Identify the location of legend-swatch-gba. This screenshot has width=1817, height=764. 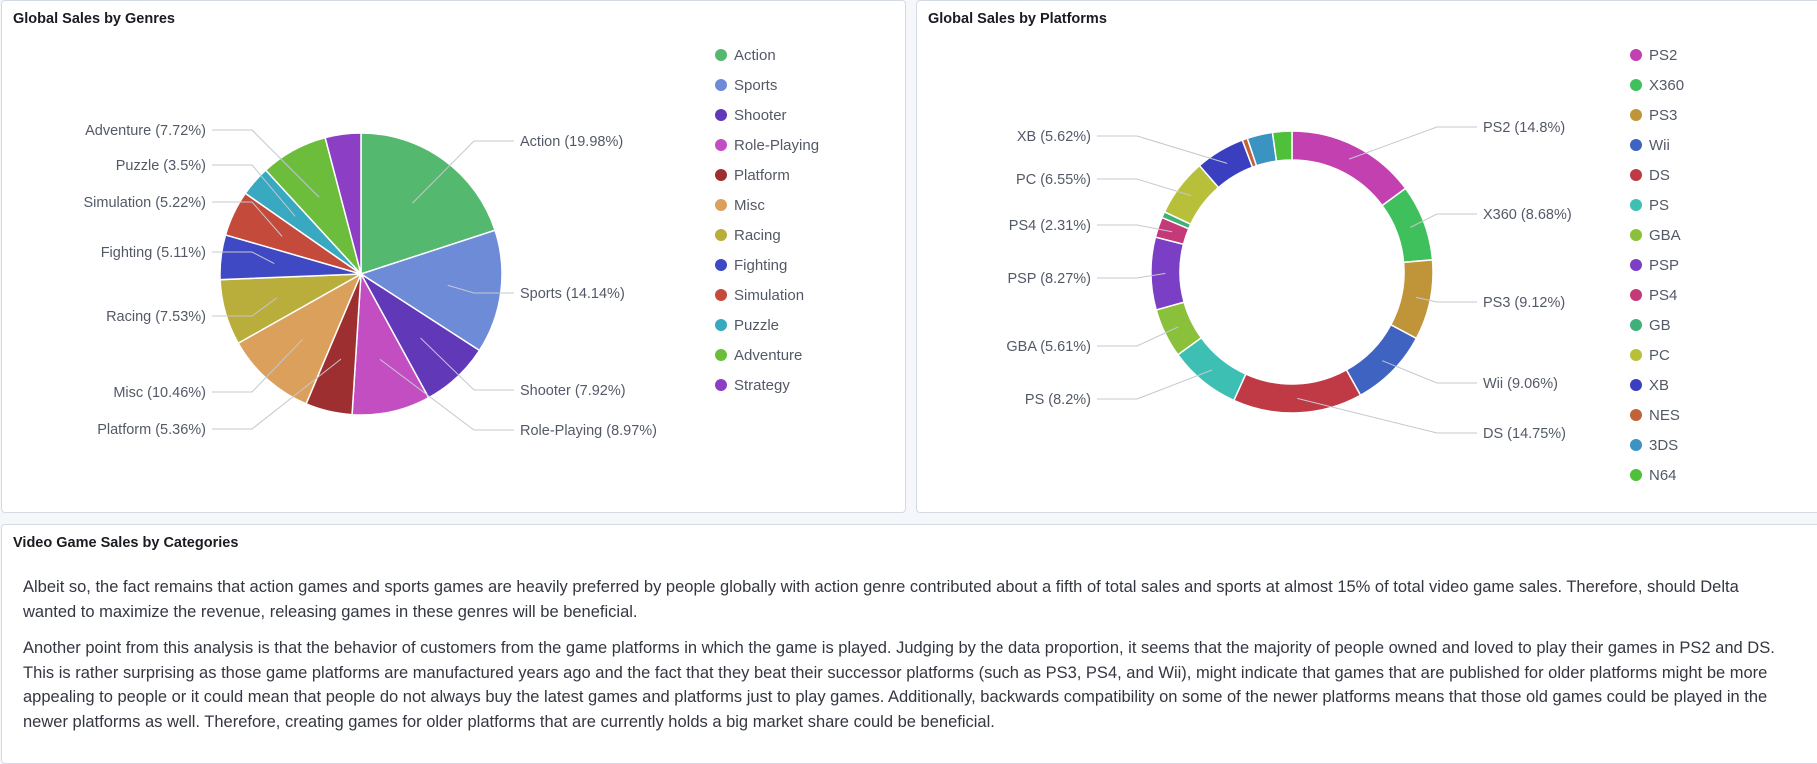
(1636, 235).